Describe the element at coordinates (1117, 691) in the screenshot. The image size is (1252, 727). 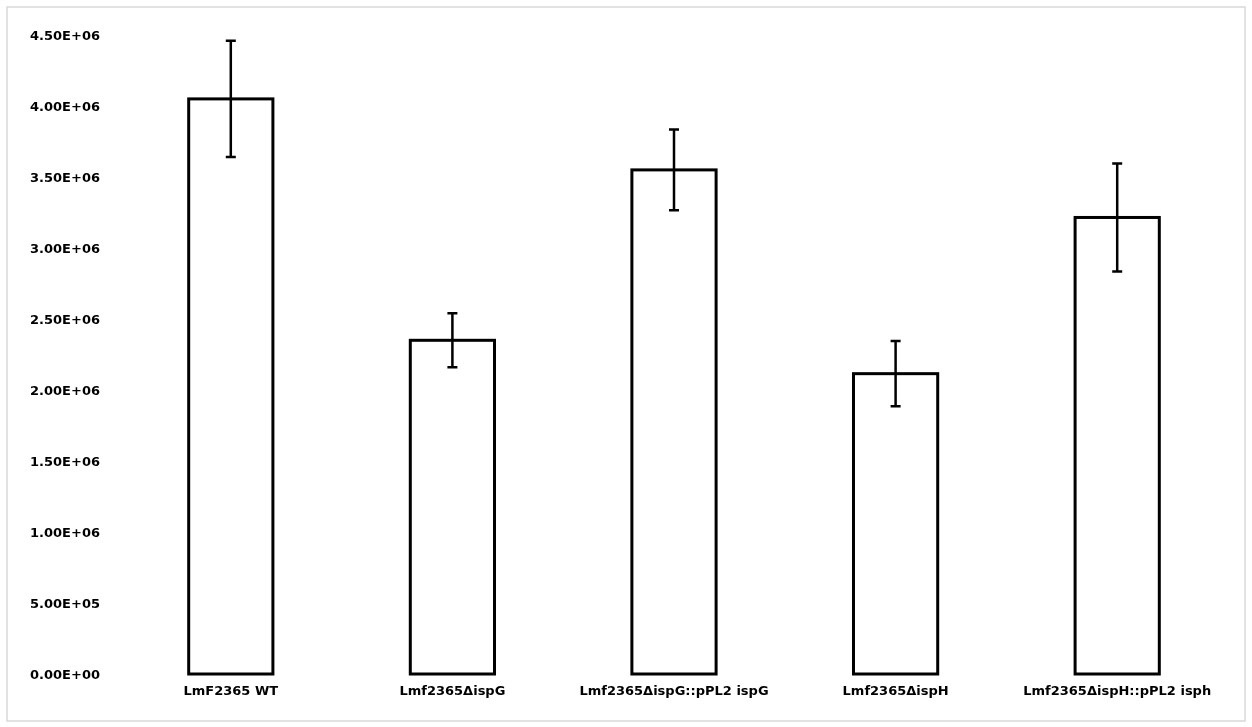
I see `x-tick-label: Lmf2365ΔispH::pPL2 isph` at that location.